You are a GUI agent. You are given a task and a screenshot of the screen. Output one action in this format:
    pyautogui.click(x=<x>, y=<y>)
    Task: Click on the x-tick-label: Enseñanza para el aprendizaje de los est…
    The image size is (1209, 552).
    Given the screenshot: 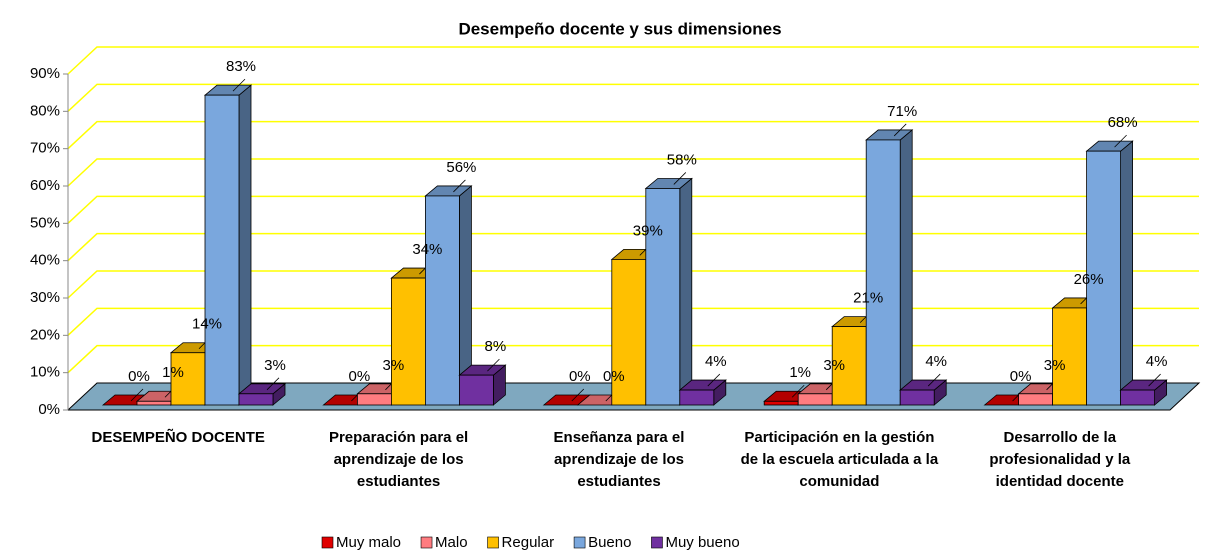 What is the action you would take?
    pyautogui.click(x=619, y=459)
    